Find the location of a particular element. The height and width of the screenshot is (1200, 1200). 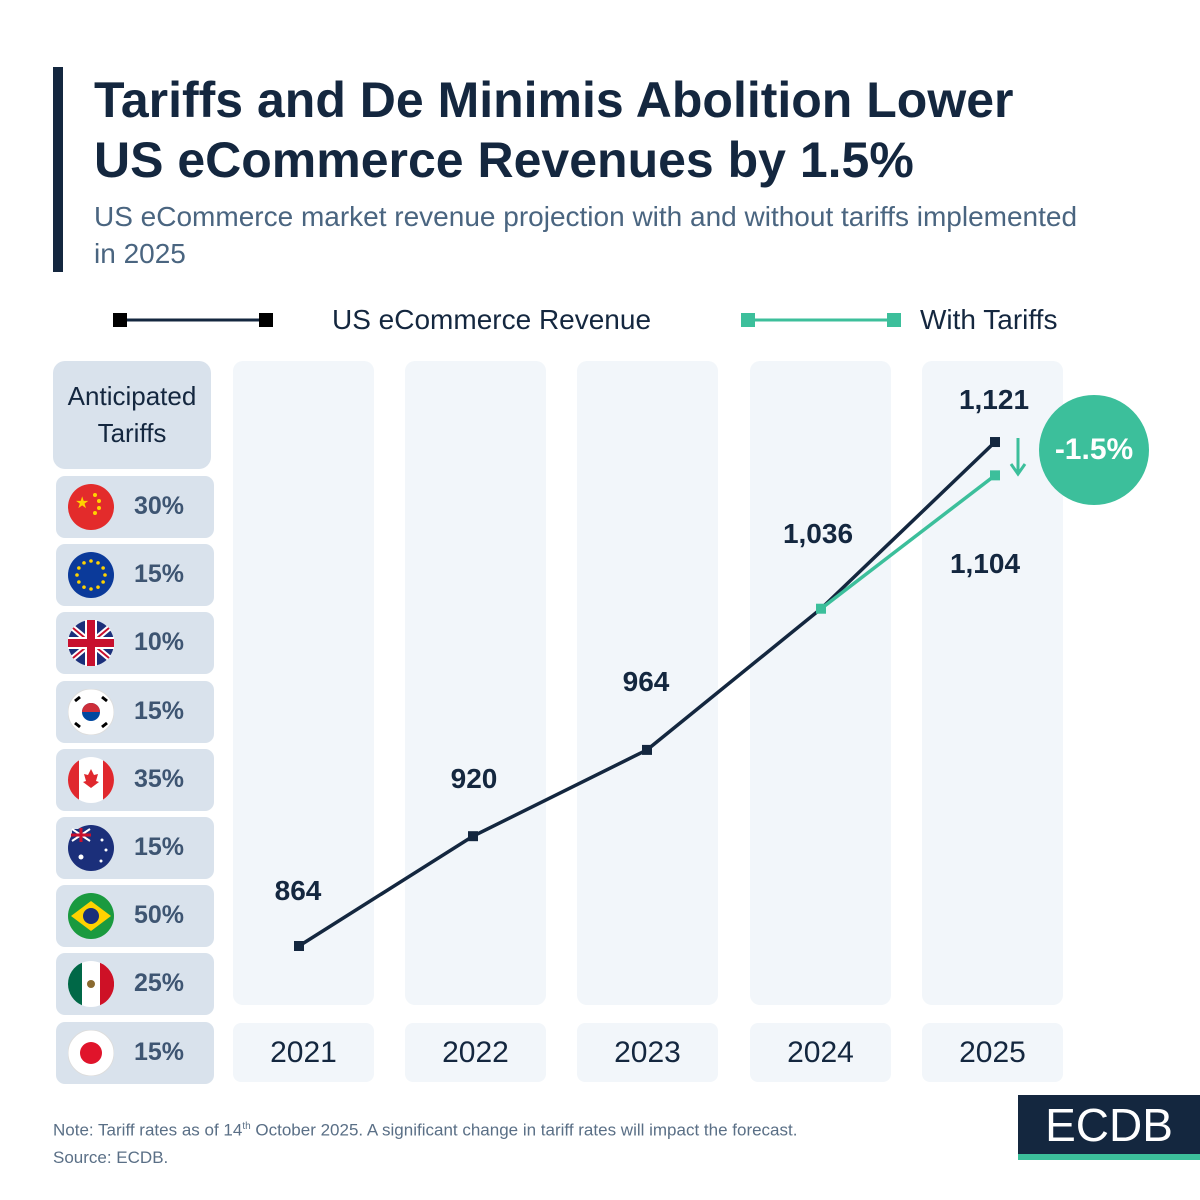

tariff-rate: 10% is located at coordinates (159, 642).